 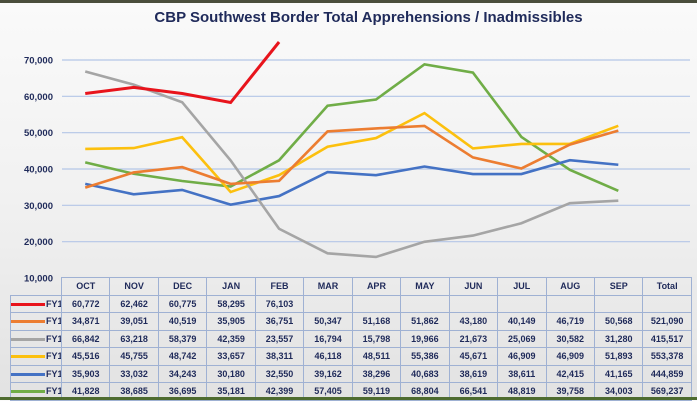 I want to click on total-cell: 444,859, so click(x=667, y=373).